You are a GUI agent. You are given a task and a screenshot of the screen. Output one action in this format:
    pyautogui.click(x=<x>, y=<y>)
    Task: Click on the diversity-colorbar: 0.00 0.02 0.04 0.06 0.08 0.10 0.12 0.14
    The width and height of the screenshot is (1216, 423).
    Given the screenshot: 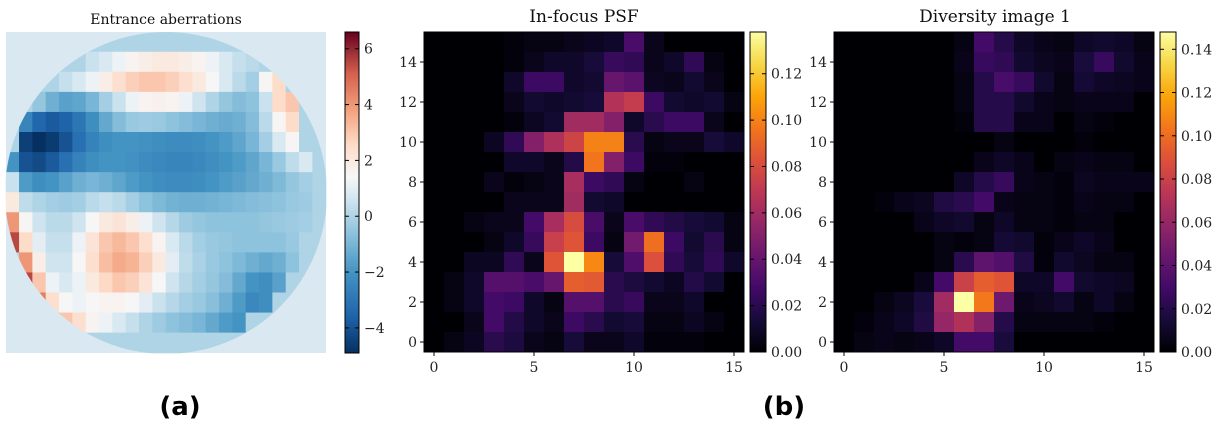 What is the action you would take?
    pyautogui.click(x=1185, y=196)
    